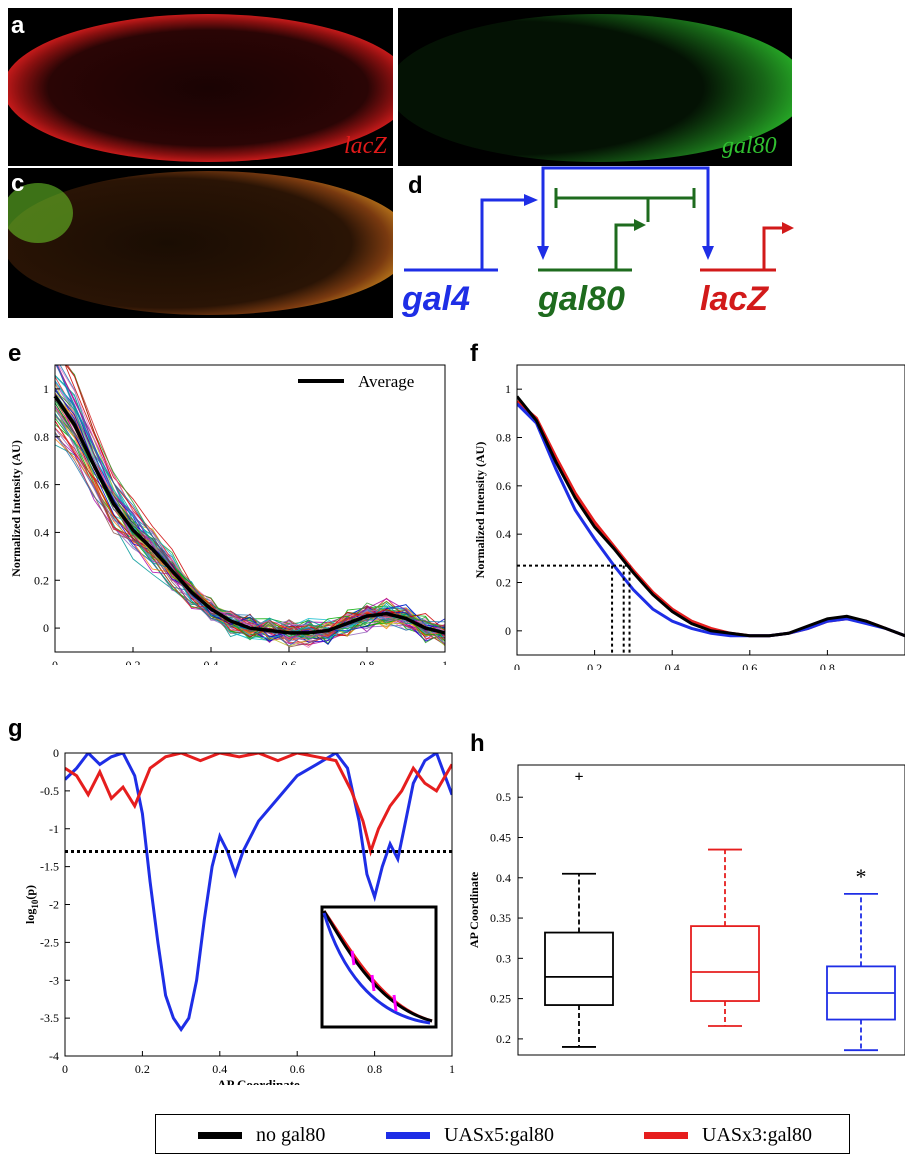  I want to click on embryo-lacz-drawing, so click(200, 88).